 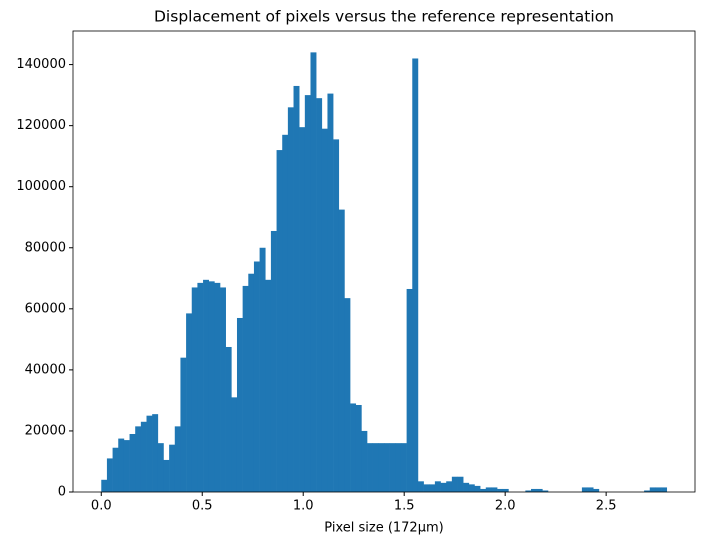 What do you see at coordinates (41, 64) in the screenshot?
I see `y-tick-label: 140000` at bounding box center [41, 64].